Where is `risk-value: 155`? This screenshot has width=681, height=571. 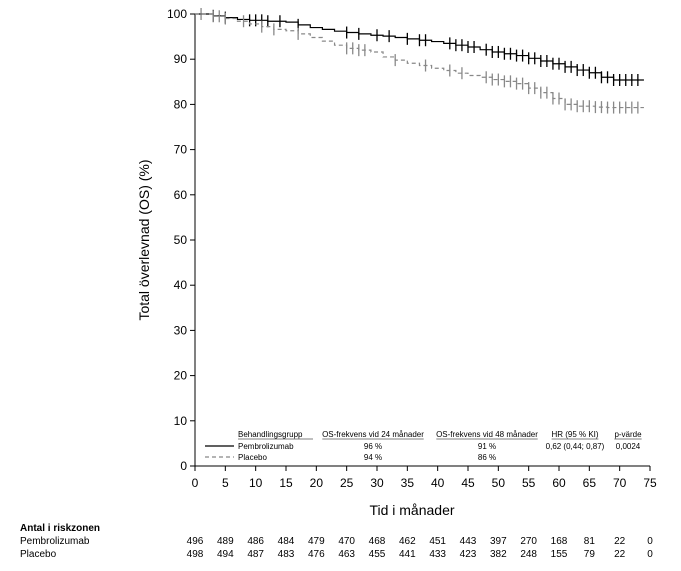
risk-value: 155 is located at coordinates (559, 554).